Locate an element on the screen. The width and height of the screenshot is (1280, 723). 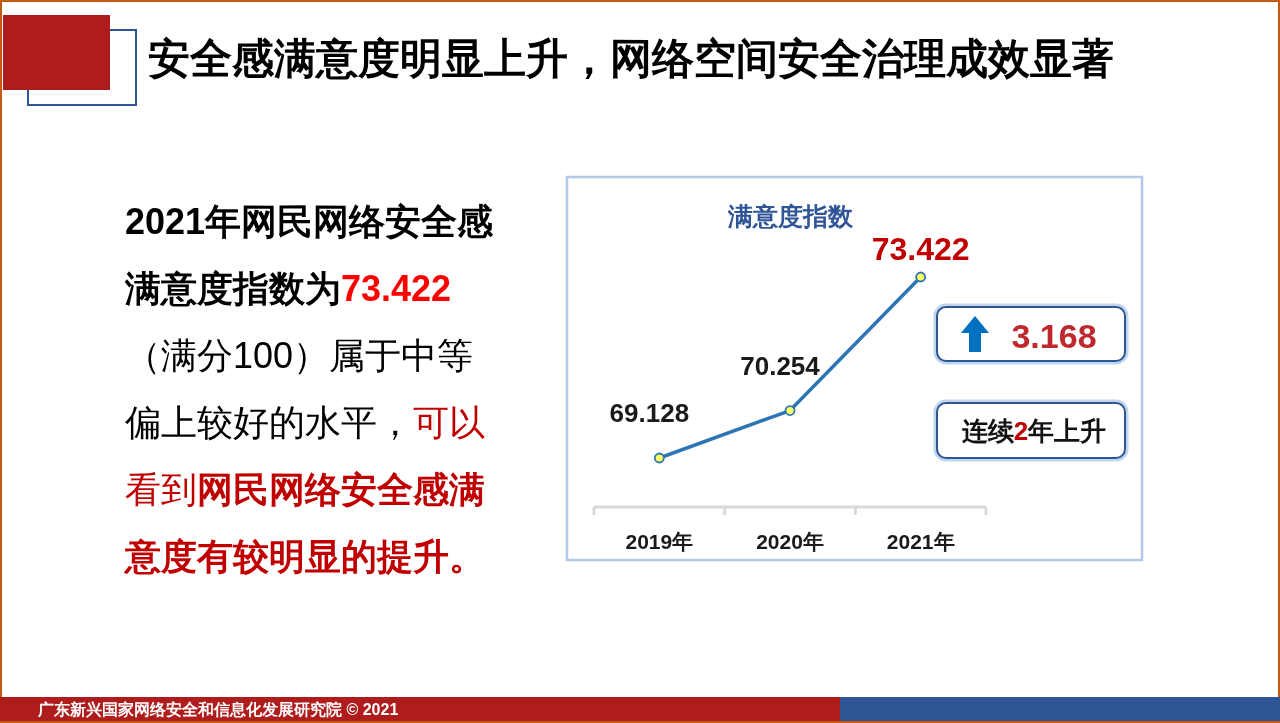
text: （满分100）属于中等 is located at coordinates (299, 356).